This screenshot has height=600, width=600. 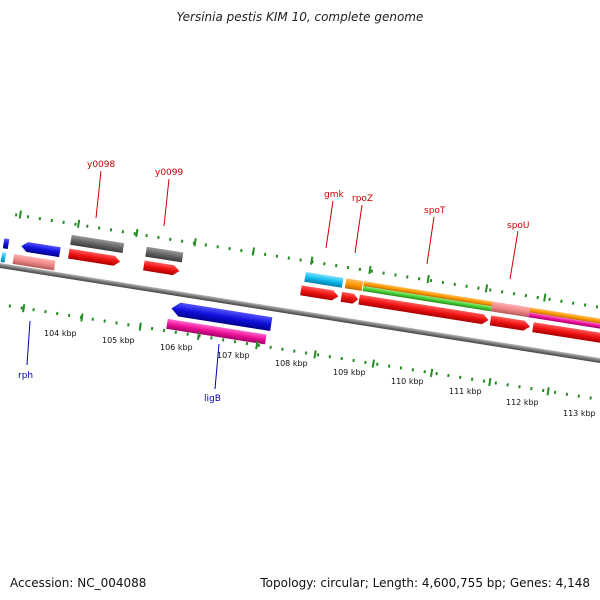 What do you see at coordinates (3, 257) in the screenshot?
I see `gene-cyan-left` at bounding box center [3, 257].